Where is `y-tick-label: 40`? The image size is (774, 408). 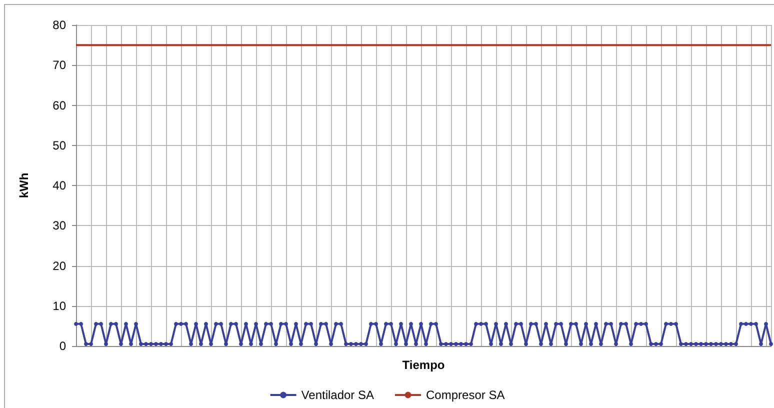 y-tick-label: 40 is located at coordinates (59, 185).